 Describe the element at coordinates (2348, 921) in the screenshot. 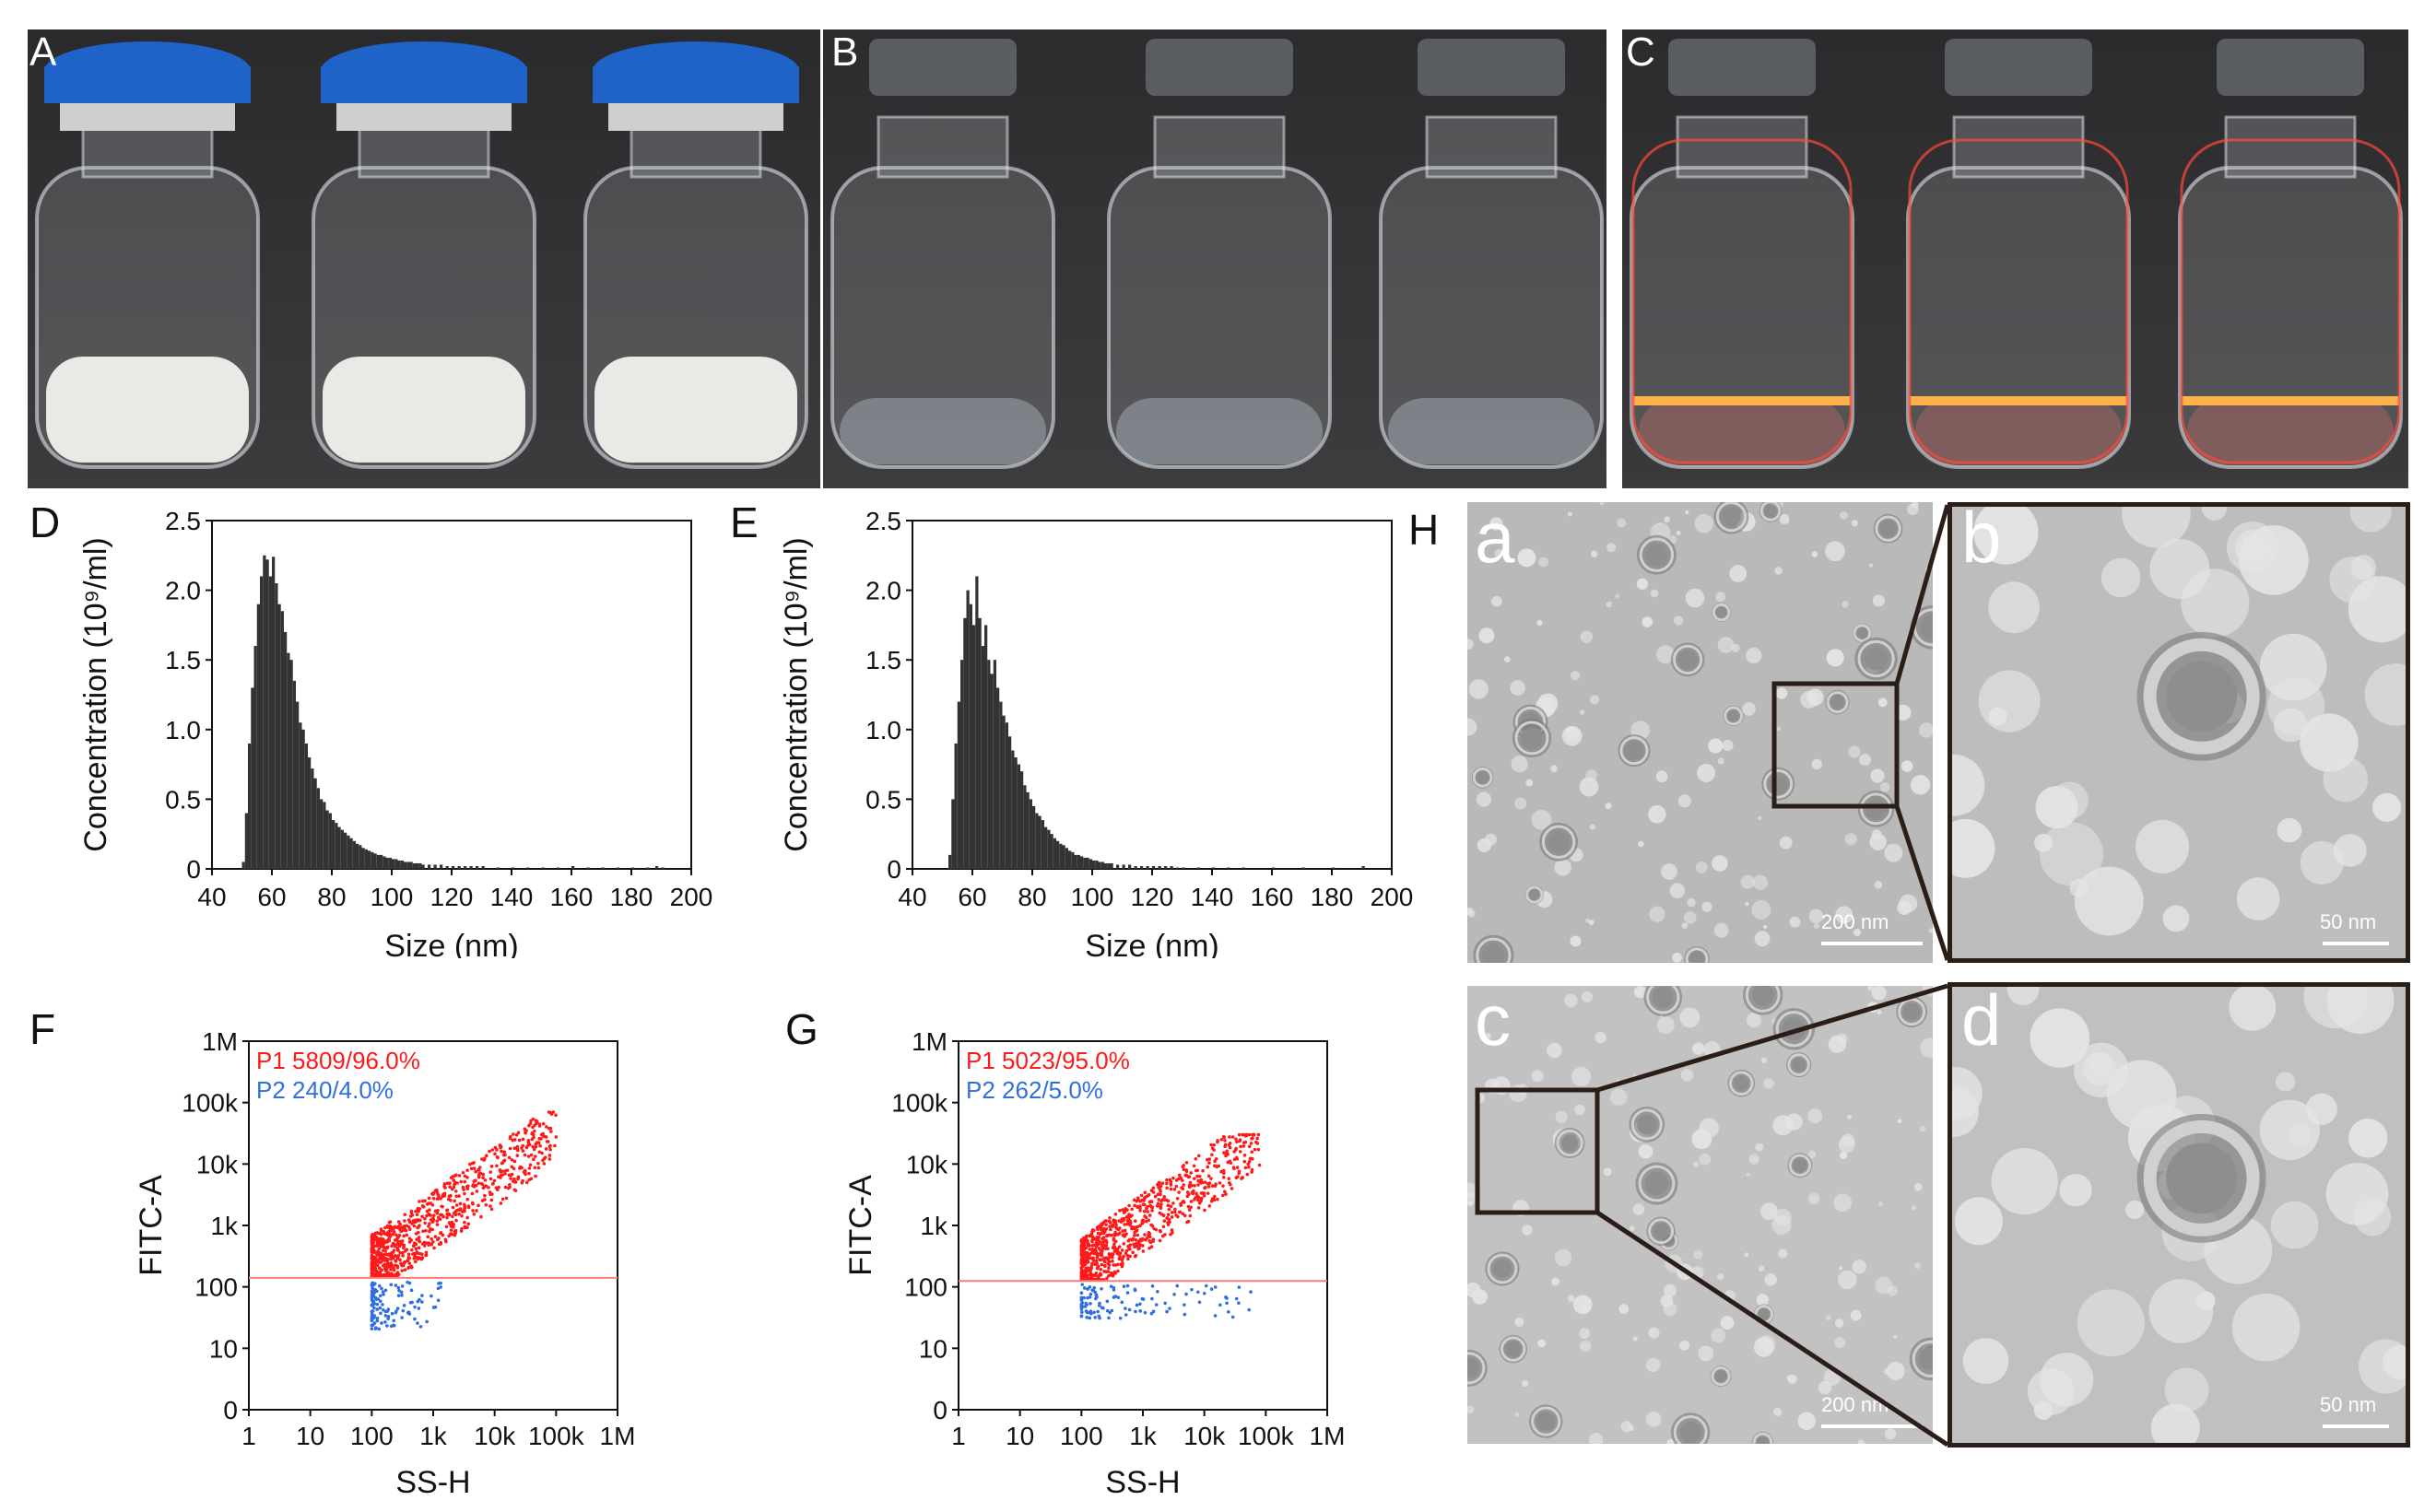

I see `scalebar-label-b: 50 nm` at that location.